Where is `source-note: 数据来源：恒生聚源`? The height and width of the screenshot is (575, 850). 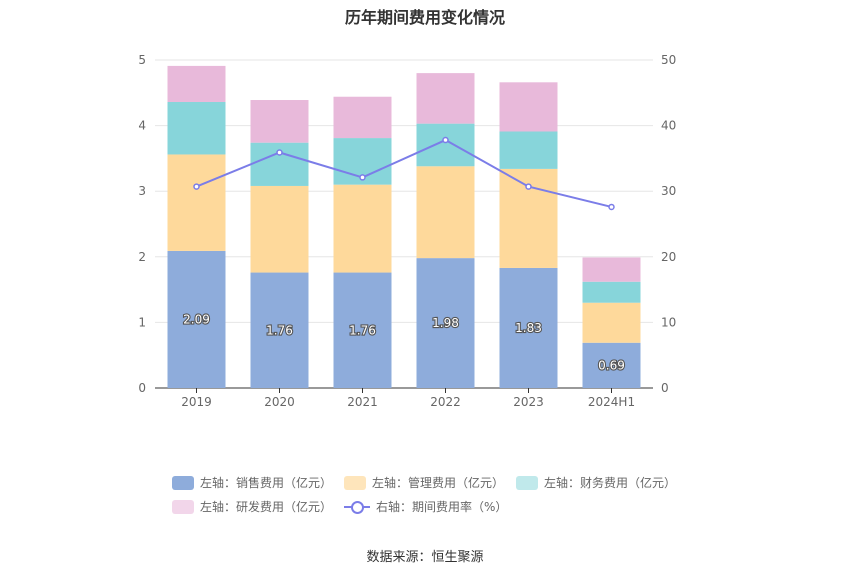 source-note: 数据来源：恒生聚源 is located at coordinates (425, 557).